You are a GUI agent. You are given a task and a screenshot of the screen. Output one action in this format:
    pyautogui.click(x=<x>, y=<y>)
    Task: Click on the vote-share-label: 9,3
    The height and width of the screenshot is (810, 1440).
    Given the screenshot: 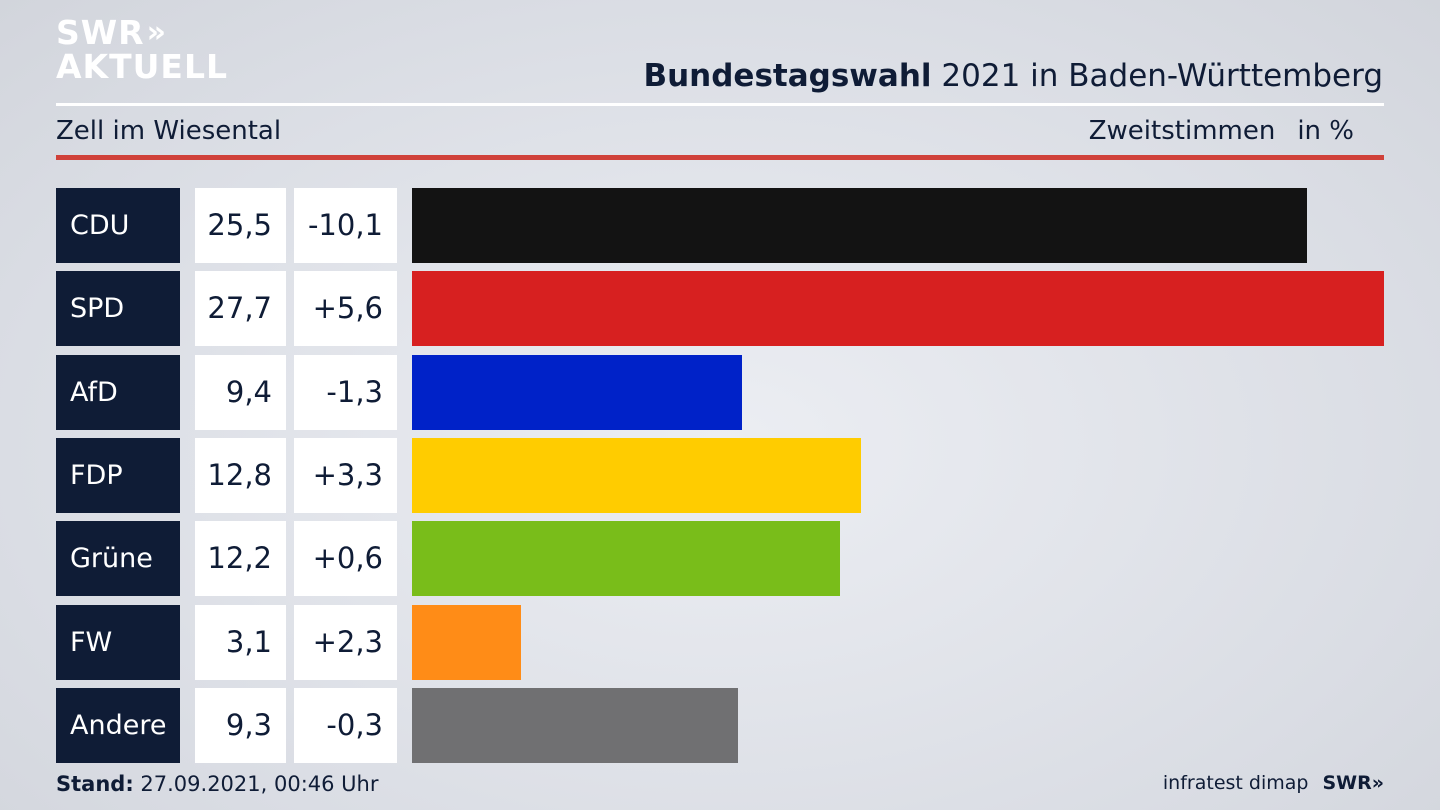 What is the action you would take?
    pyautogui.click(x=240, y=725)
    